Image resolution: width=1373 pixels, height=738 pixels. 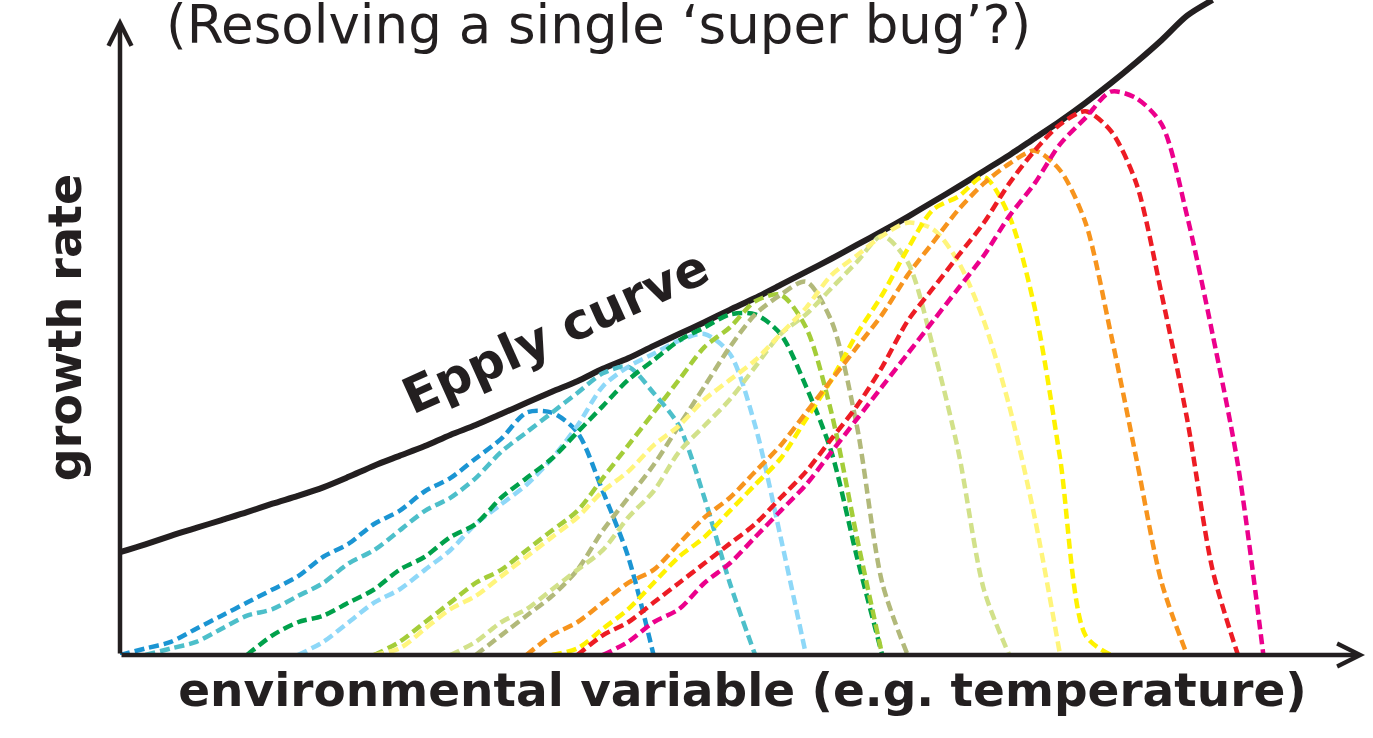 What do you see at coordinates (599, 28) in the screenshot?
I see `chart-title: (Resolving a single ‘super bug’?)` at bounding box center [599, 28].